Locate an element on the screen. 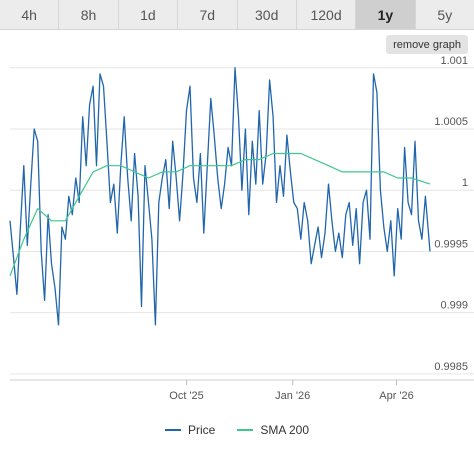 This screenshot has width=474, height=455. range-button-7d: 7d is located at coordinates (208, 14).